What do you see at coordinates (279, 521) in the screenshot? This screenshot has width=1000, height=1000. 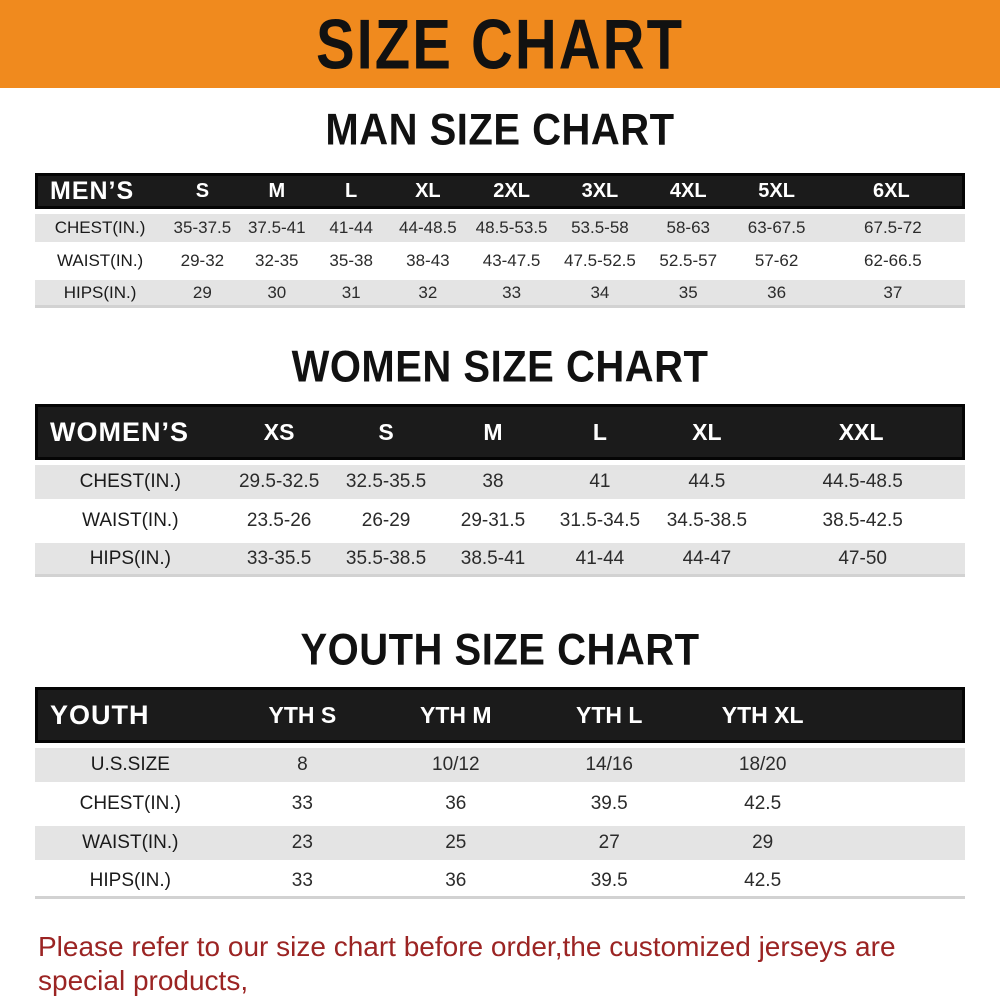 I see `size-value-cell: 23.5-26` at bounding box center [279, 521].